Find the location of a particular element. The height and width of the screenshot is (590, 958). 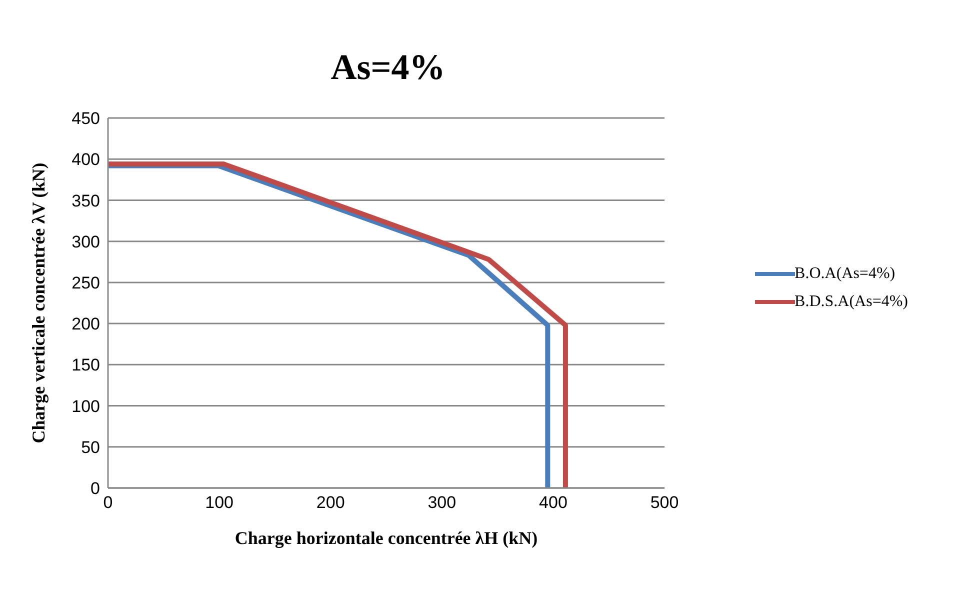

x-axis-title: Charge horizontale concentrée λH (kN) is located at coordinates (386, 538).